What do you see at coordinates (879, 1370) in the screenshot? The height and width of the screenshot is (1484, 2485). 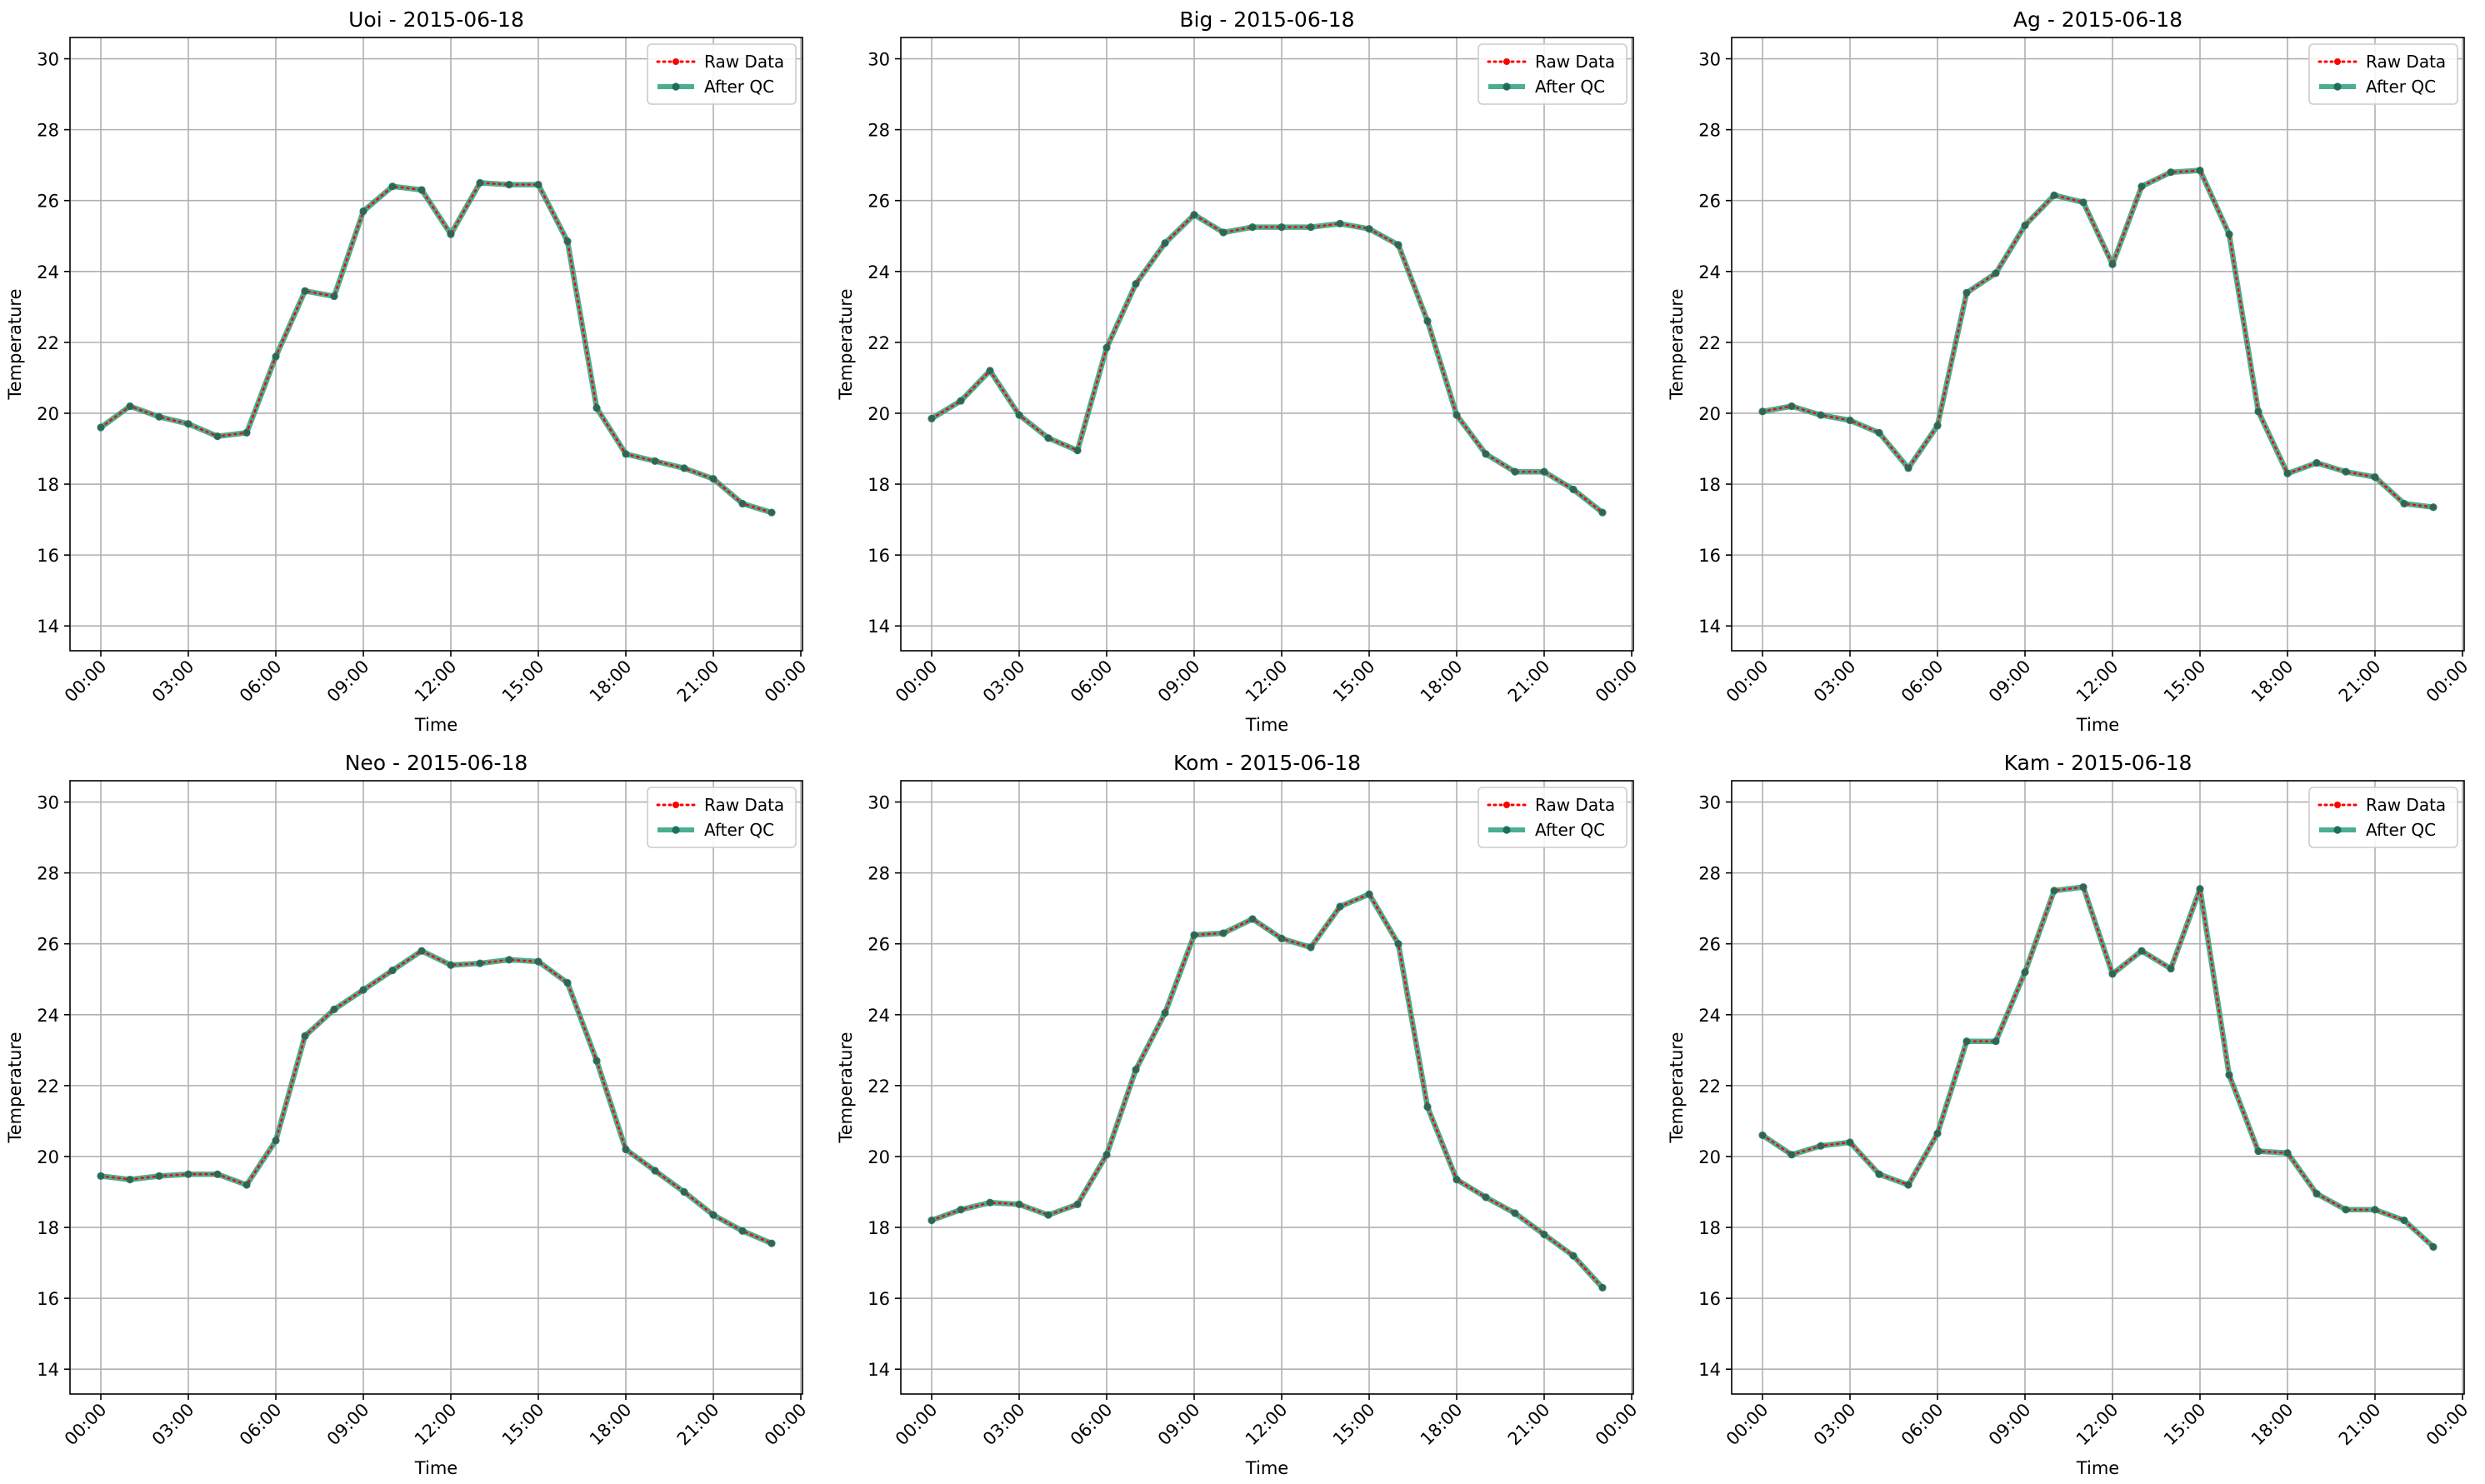 I see `chart-4-ytick-label-0: 14` at bounding box center [879, 1370].